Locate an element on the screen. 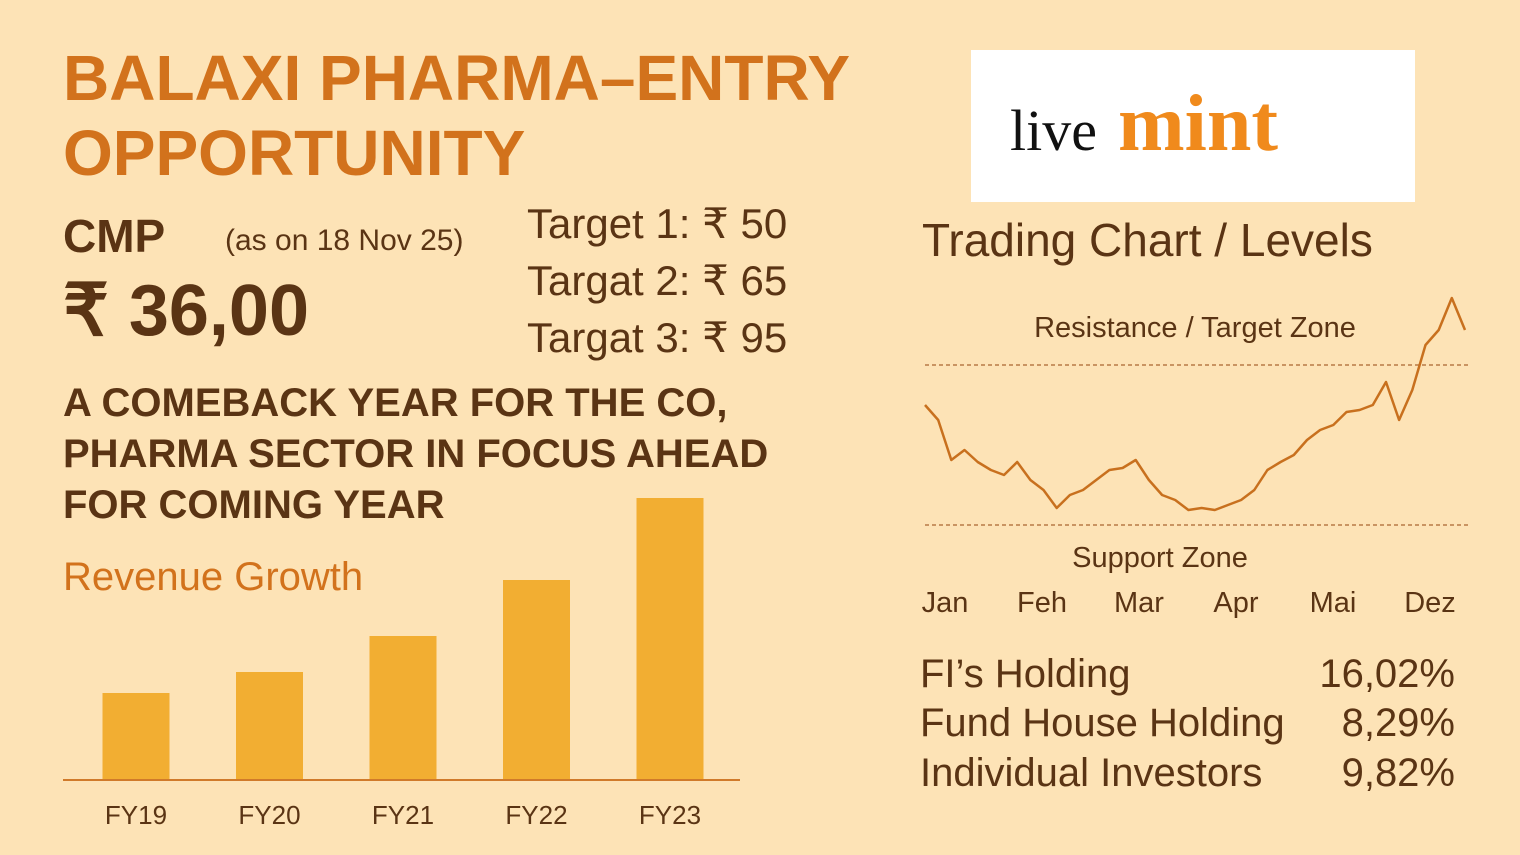  headline: A COMEBACK YEAR FOR THE CO, is located at coordinates (395, 403).